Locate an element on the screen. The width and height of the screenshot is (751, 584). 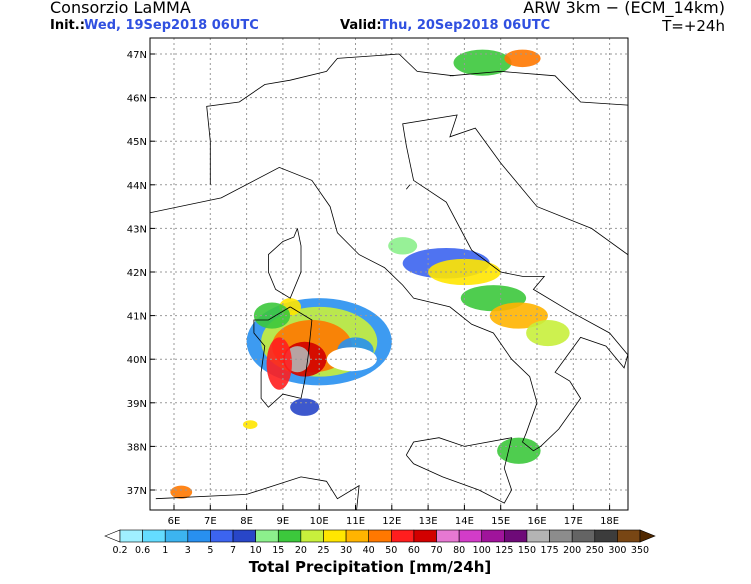
lat-label: 47N is located at coordinates (137, 55).